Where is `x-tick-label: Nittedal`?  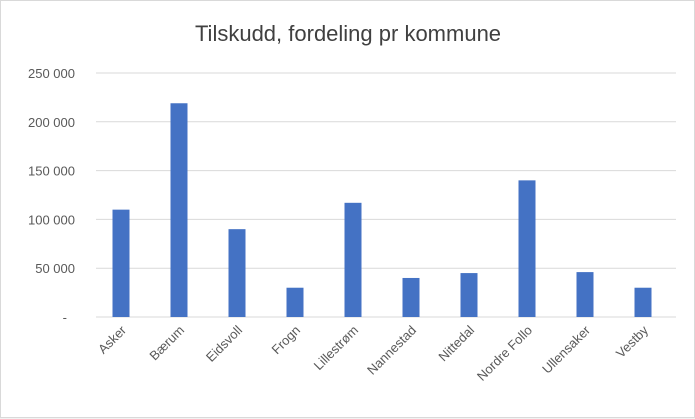 x-tick-label: Nittedal is located at coordinates (456, 343).